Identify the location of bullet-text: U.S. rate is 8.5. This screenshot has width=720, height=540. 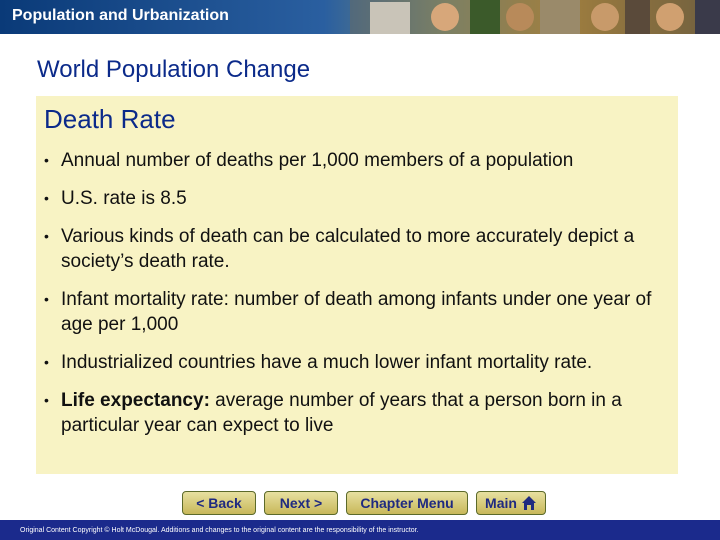
(124, 198).